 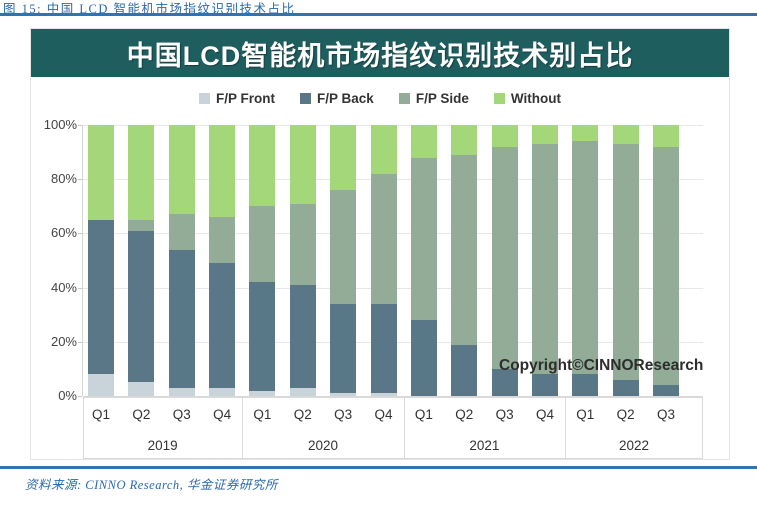 What do you see at coordinates (383, 238) in the screenshot?
I see `bar-2020-q4-segment-f-p-side` at bounding box center [383, 238].